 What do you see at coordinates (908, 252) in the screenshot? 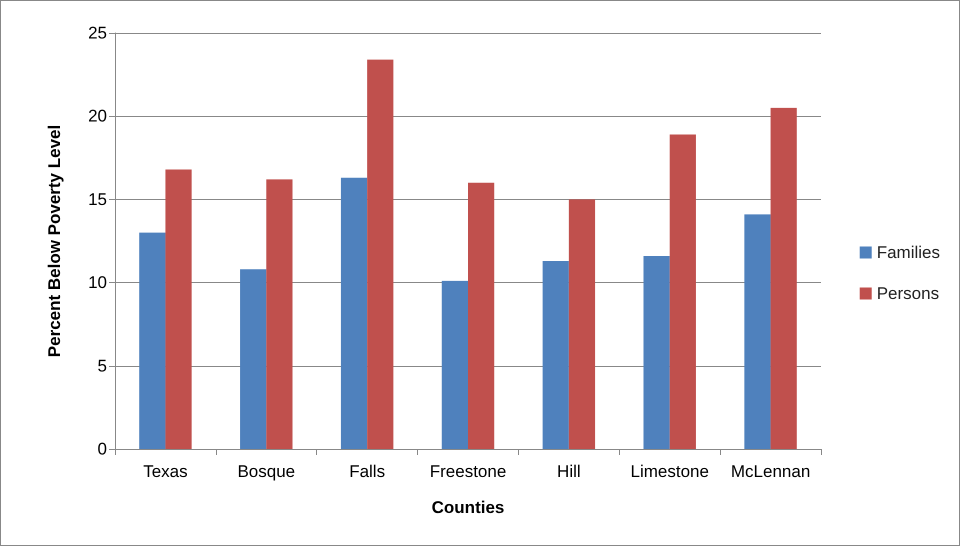
I see `legend-label: Families` at bounding box center [908, 252].